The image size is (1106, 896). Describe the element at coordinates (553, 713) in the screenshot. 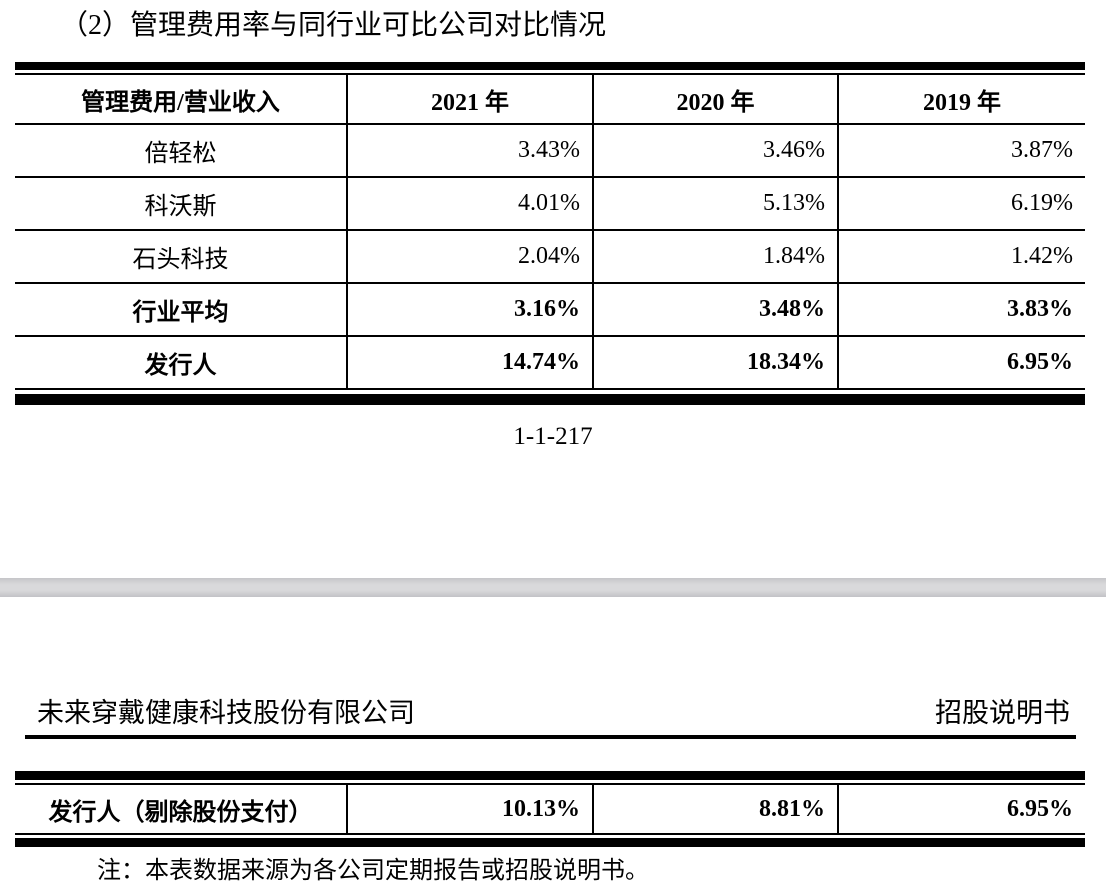

I see `running-header: 未来穿戴健康科技股份有限公司 招股说明书` at that location.